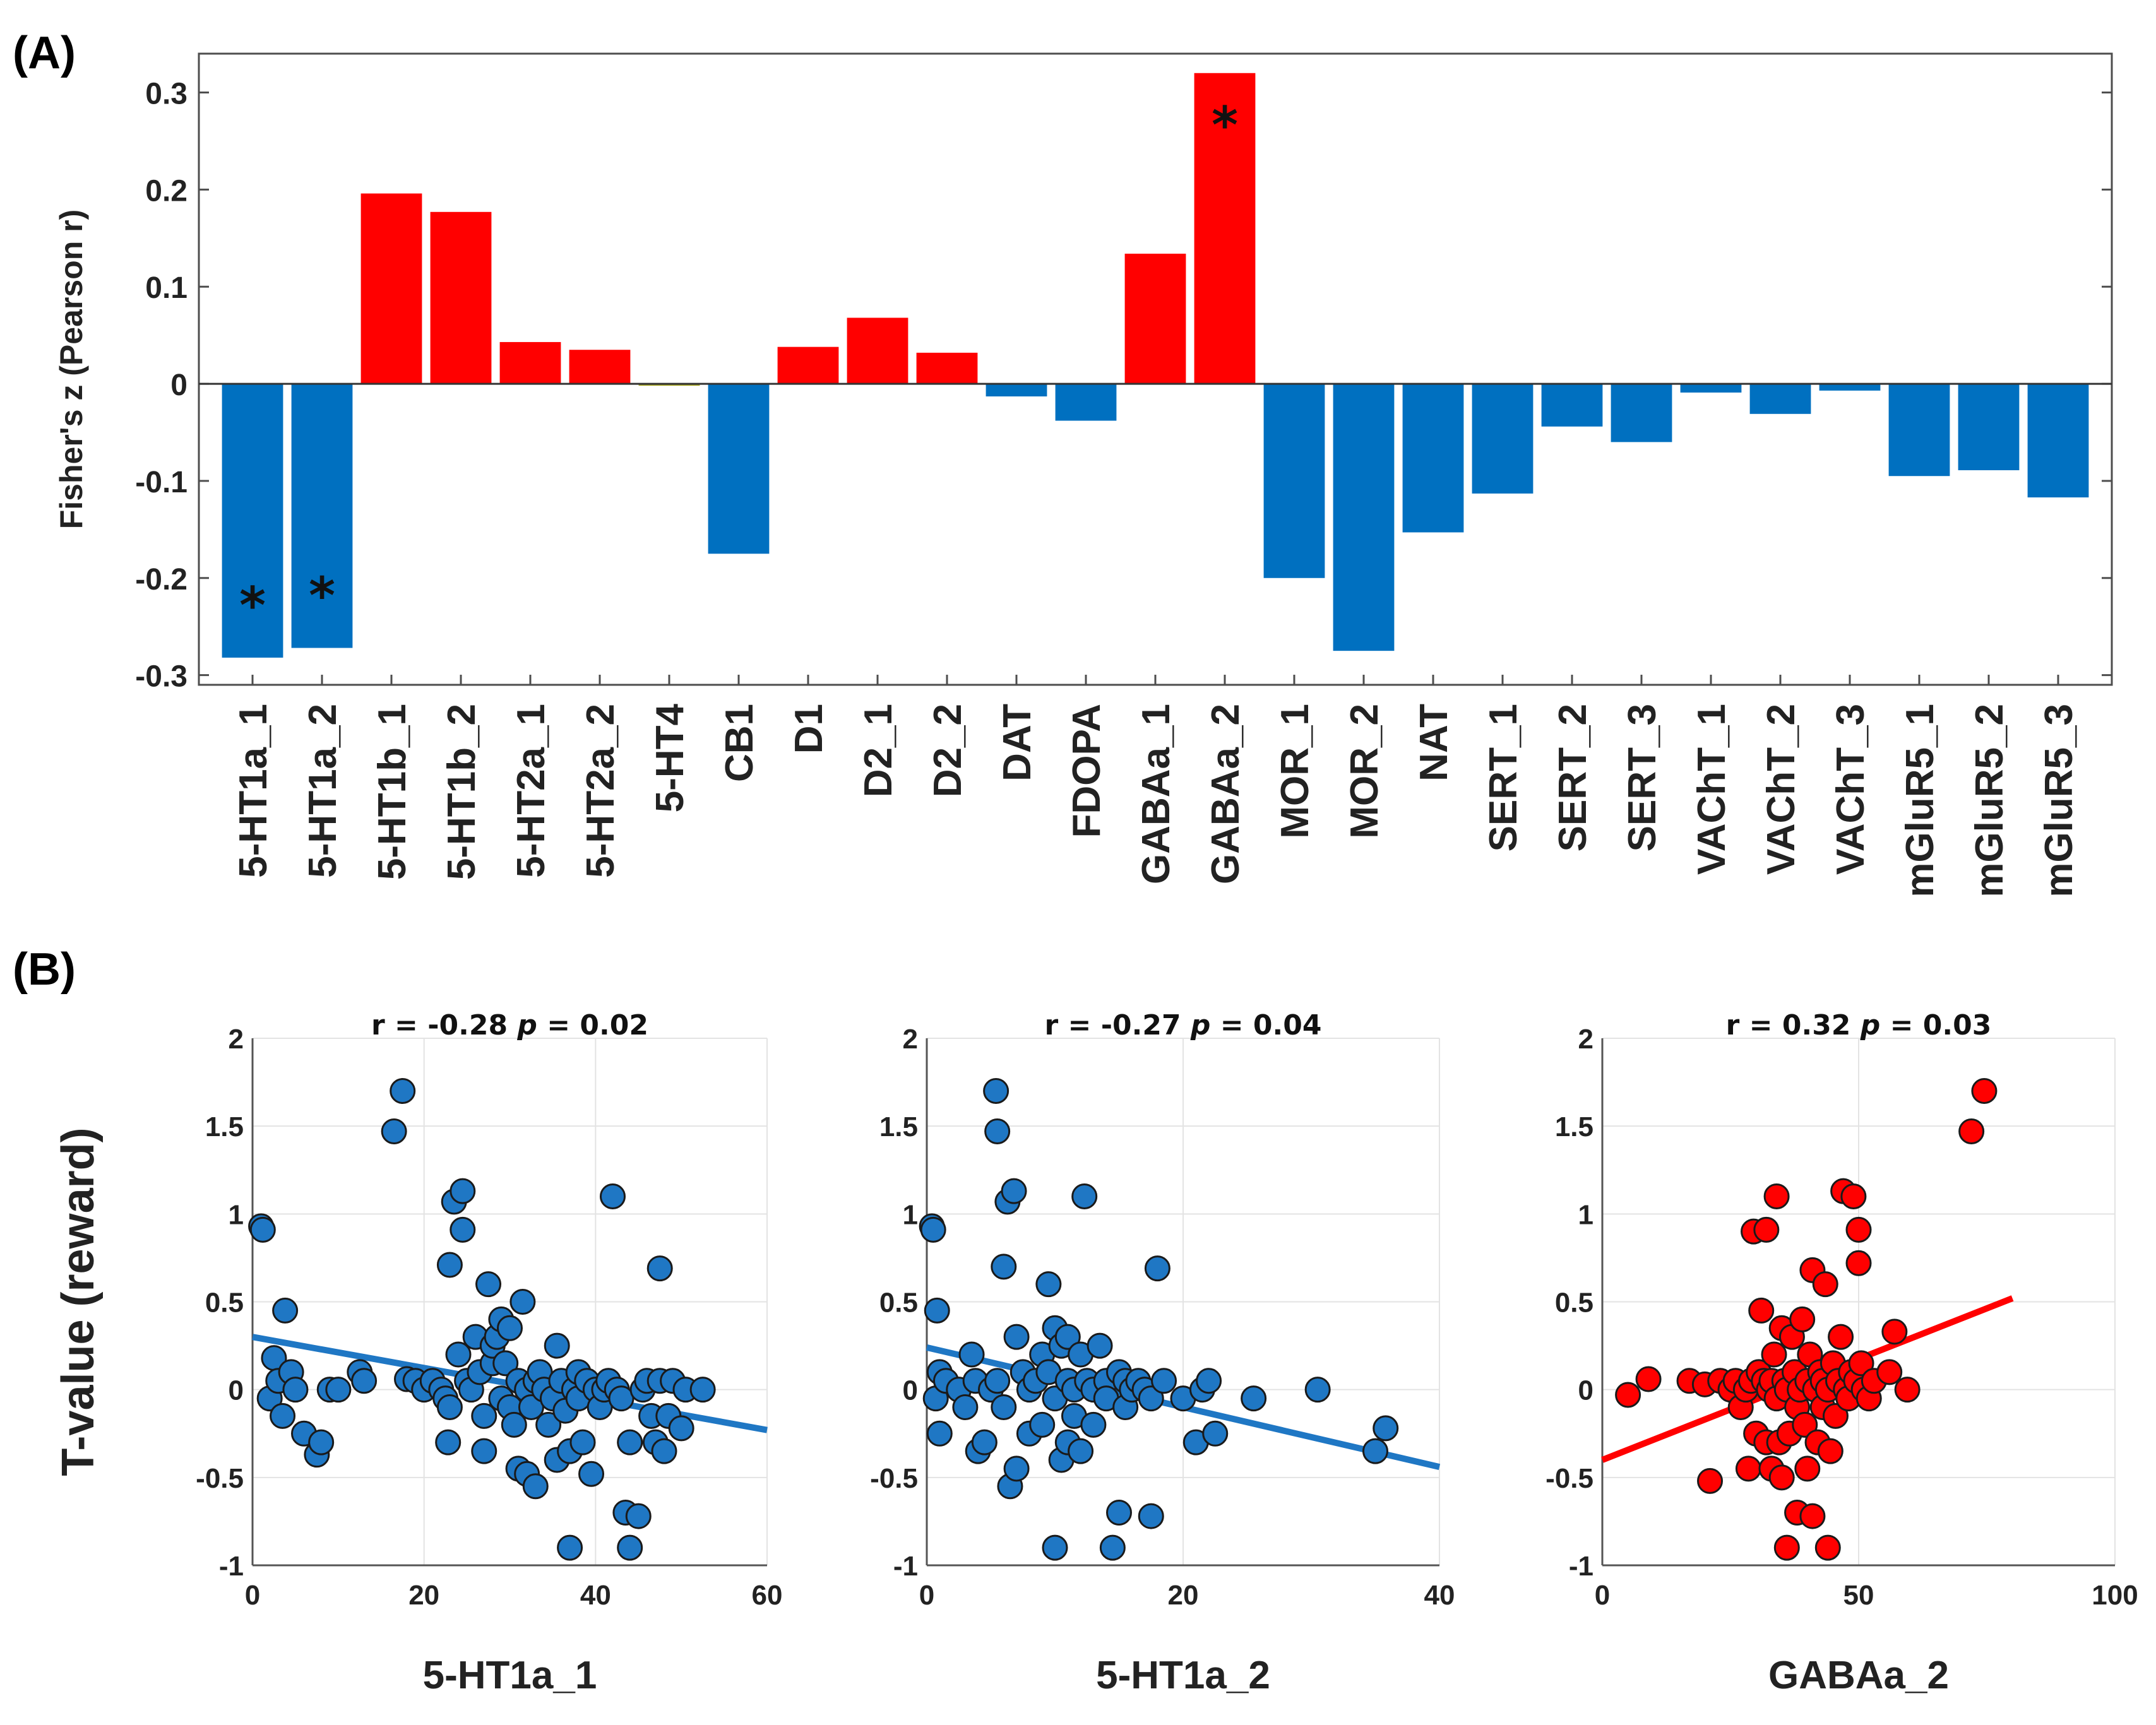 The height and width of the screenshot is (1725, 2156). I want to click on x-tick-label: VAChT_1, so click(1712, 789).